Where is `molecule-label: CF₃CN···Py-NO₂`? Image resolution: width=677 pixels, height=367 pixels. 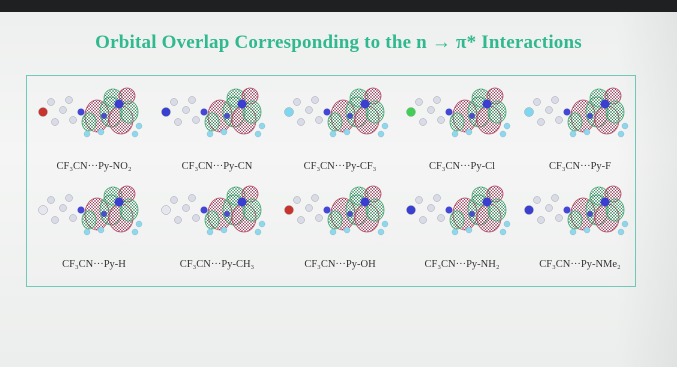
molecule-label: CF₃CN···Py-NO₂ is located at coordinates (94, 166).